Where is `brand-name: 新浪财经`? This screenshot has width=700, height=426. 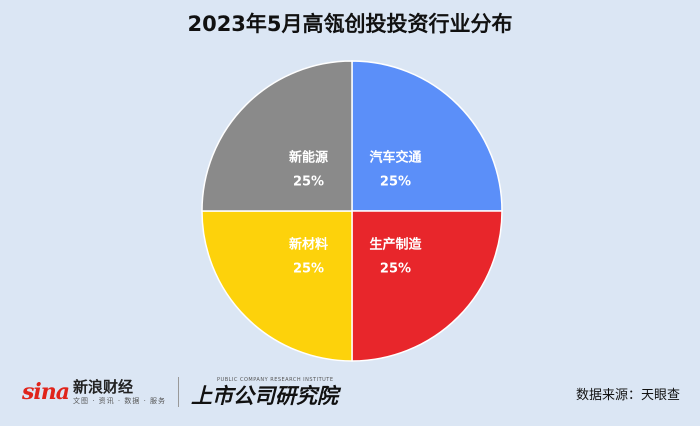
brand-name: 新浪财经 is located at coordinates (103, 386).